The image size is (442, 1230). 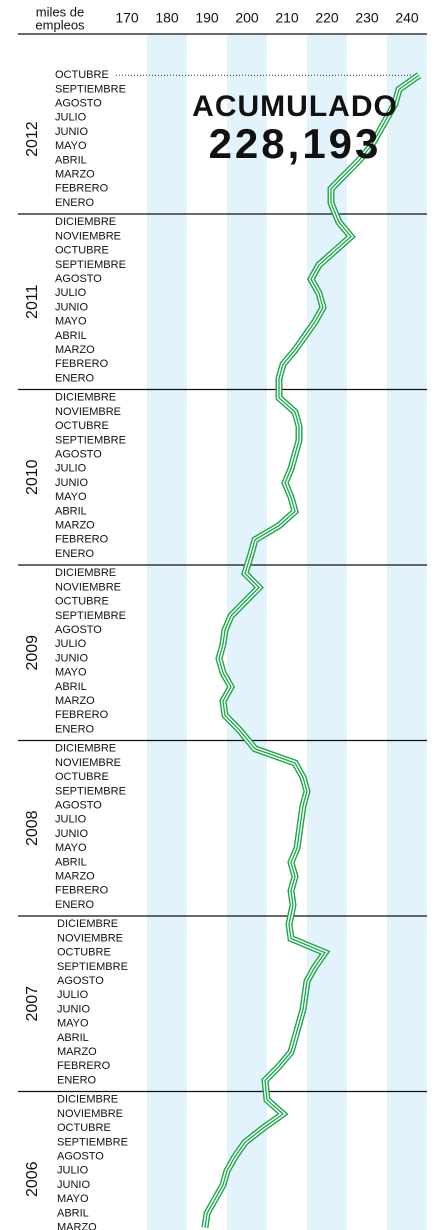 I want to click on x-axis-label: miles de, so click(x=60, y=11).